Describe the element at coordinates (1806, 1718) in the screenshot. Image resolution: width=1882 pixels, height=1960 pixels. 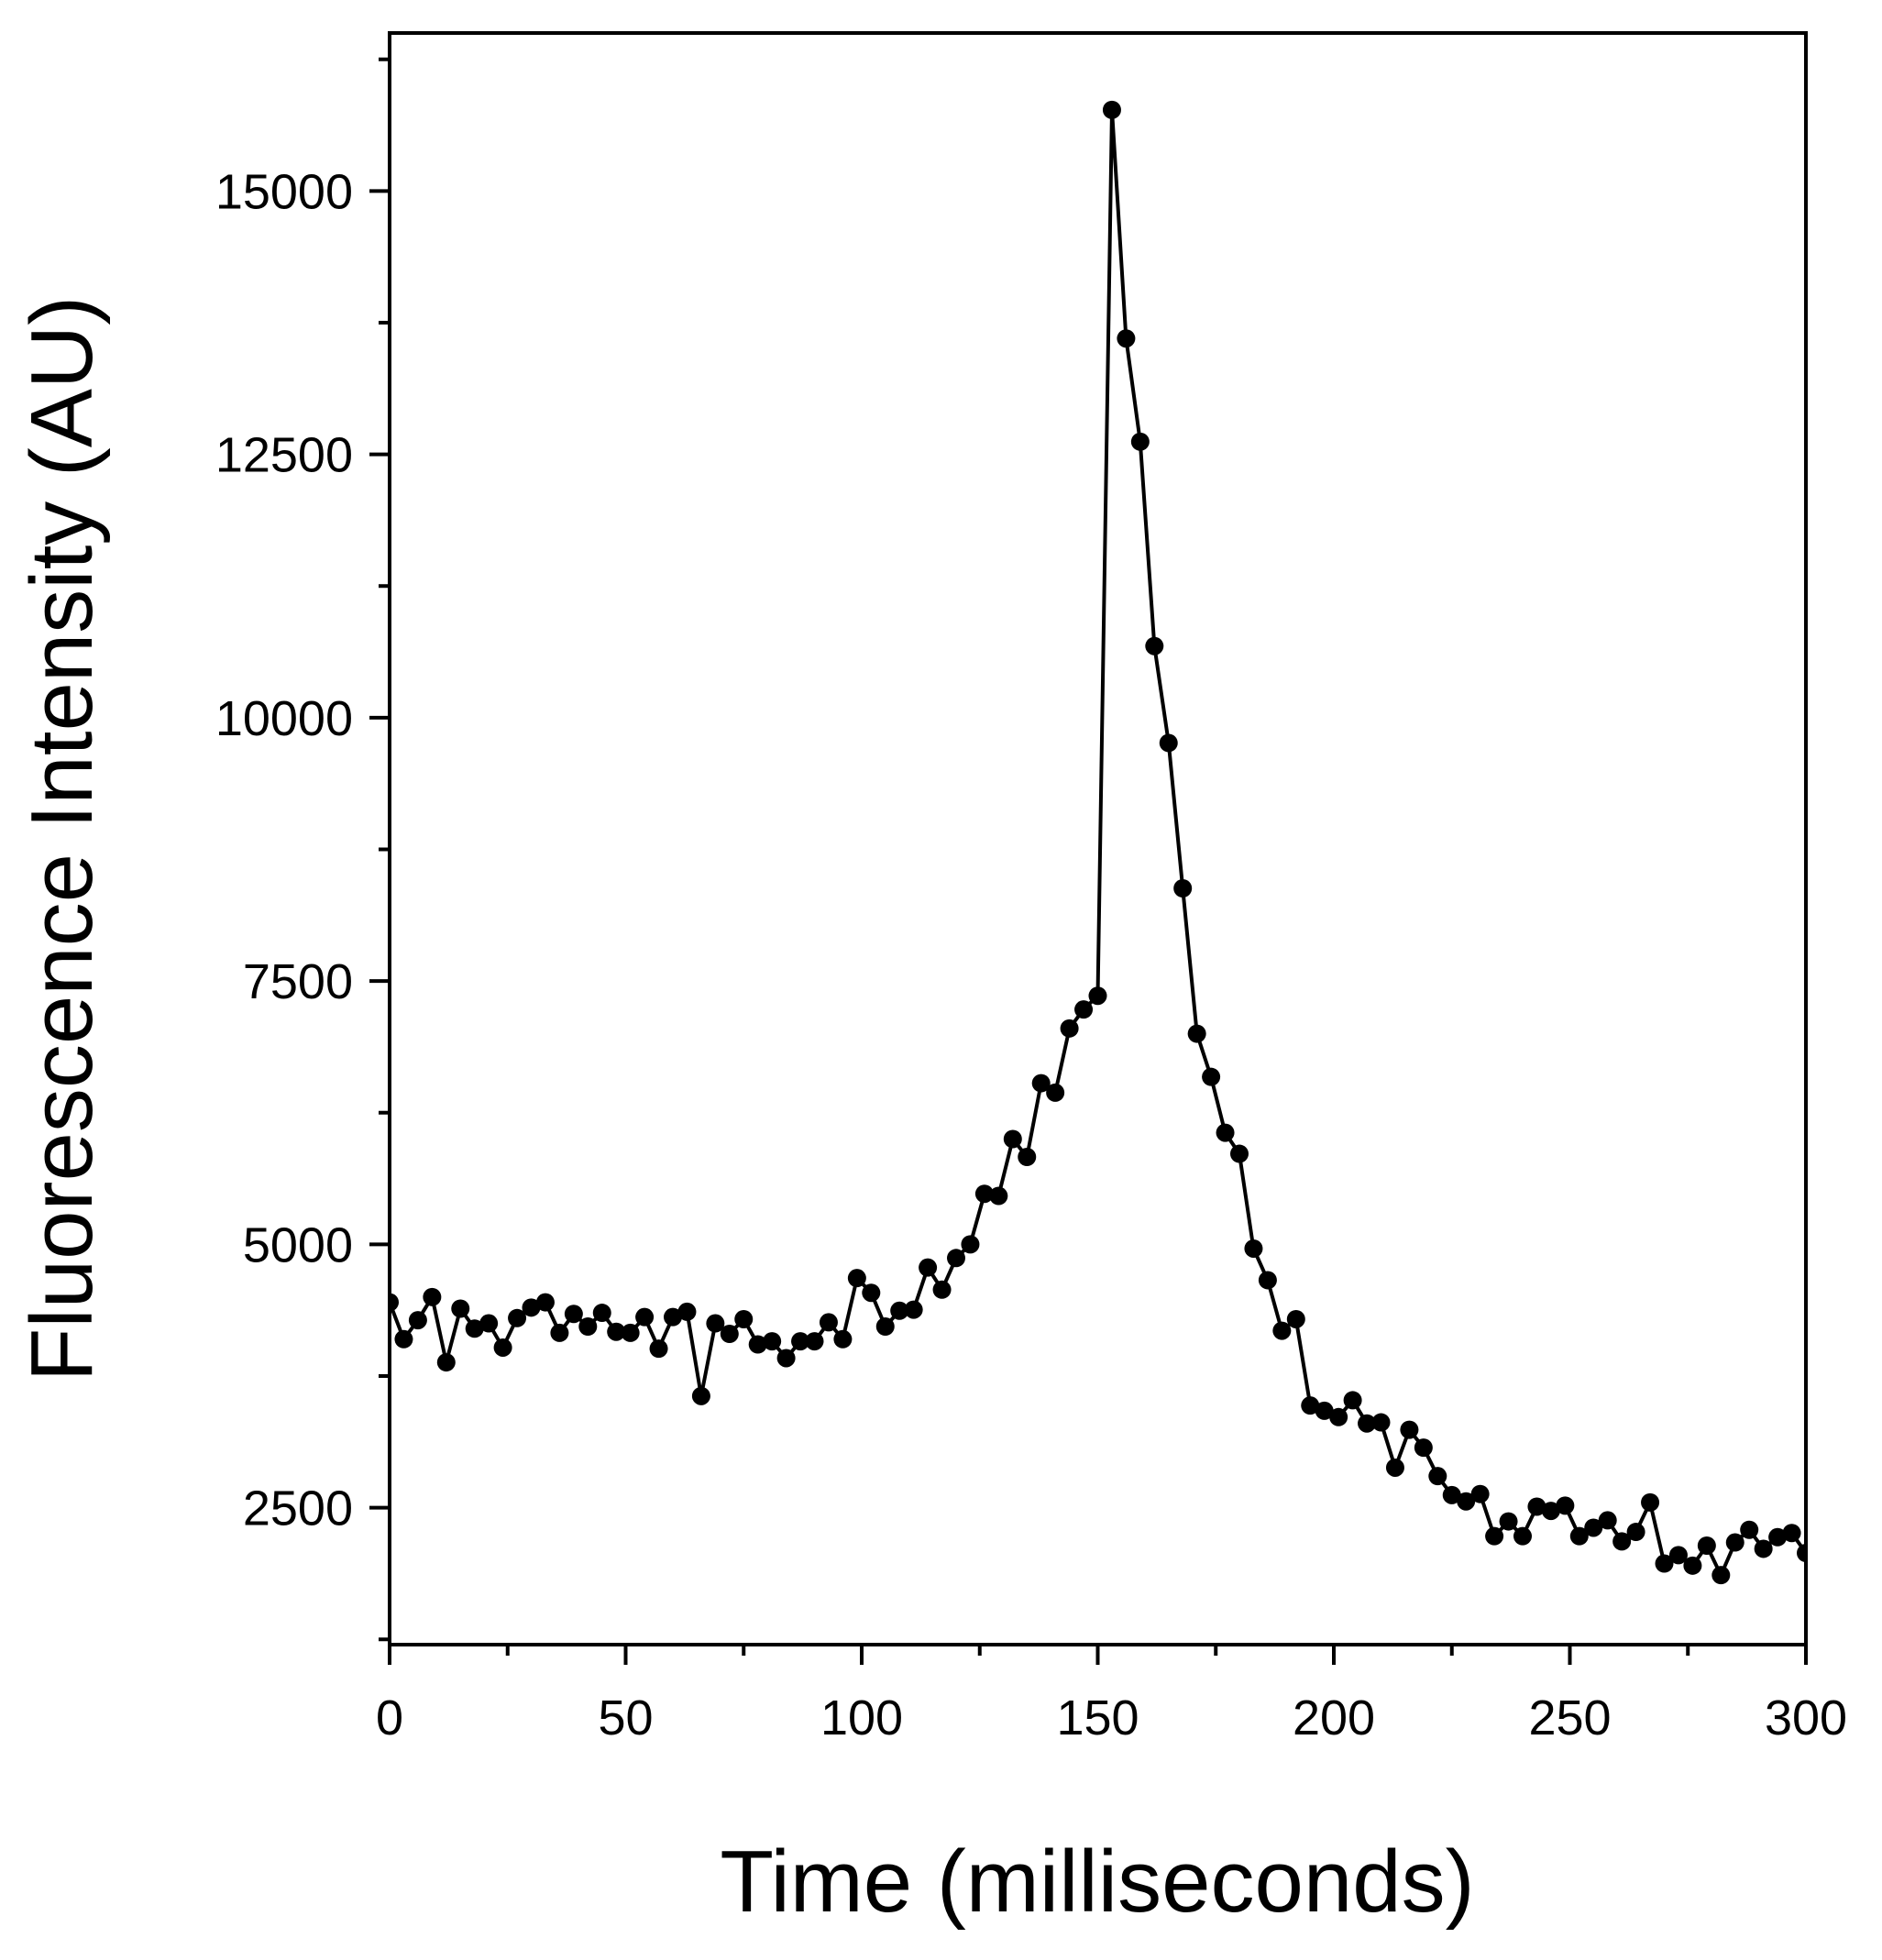
I see `x-tick-label: 300` at that location.